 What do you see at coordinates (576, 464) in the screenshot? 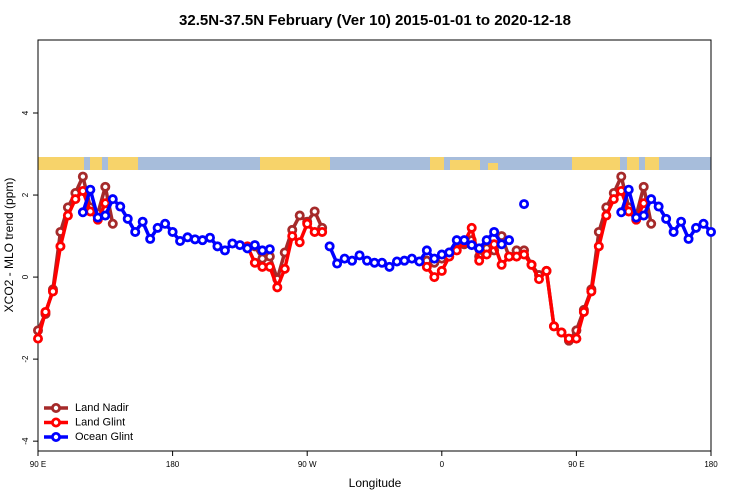
I see `x-tick-label: 90 E` at bounding box center [576, 464].